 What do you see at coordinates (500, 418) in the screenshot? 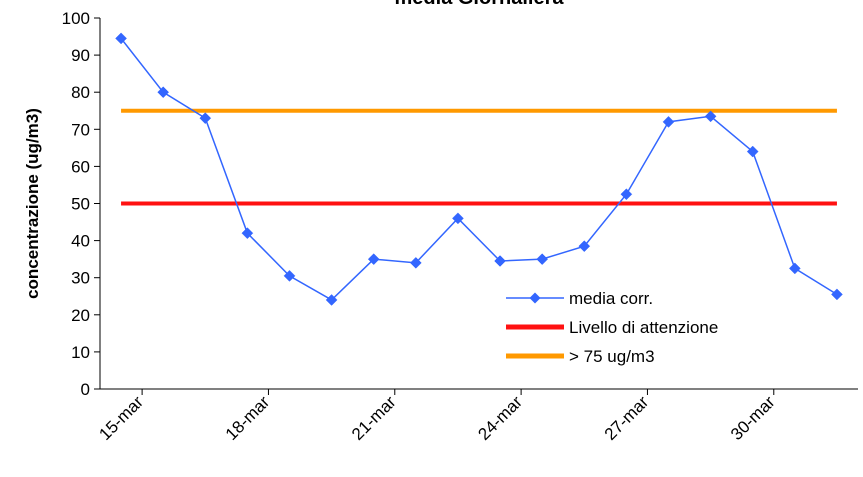
I see `x-tick-label: 24-mar` at bounding box center [500, 418].